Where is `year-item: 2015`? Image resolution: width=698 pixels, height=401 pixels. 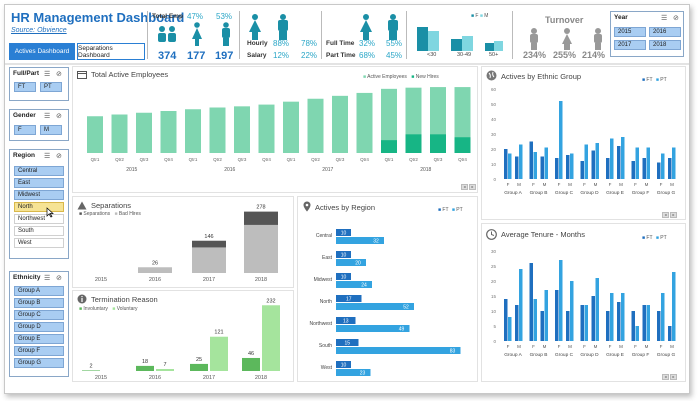 year-item: 2015 is located at coordinates (630, 32).